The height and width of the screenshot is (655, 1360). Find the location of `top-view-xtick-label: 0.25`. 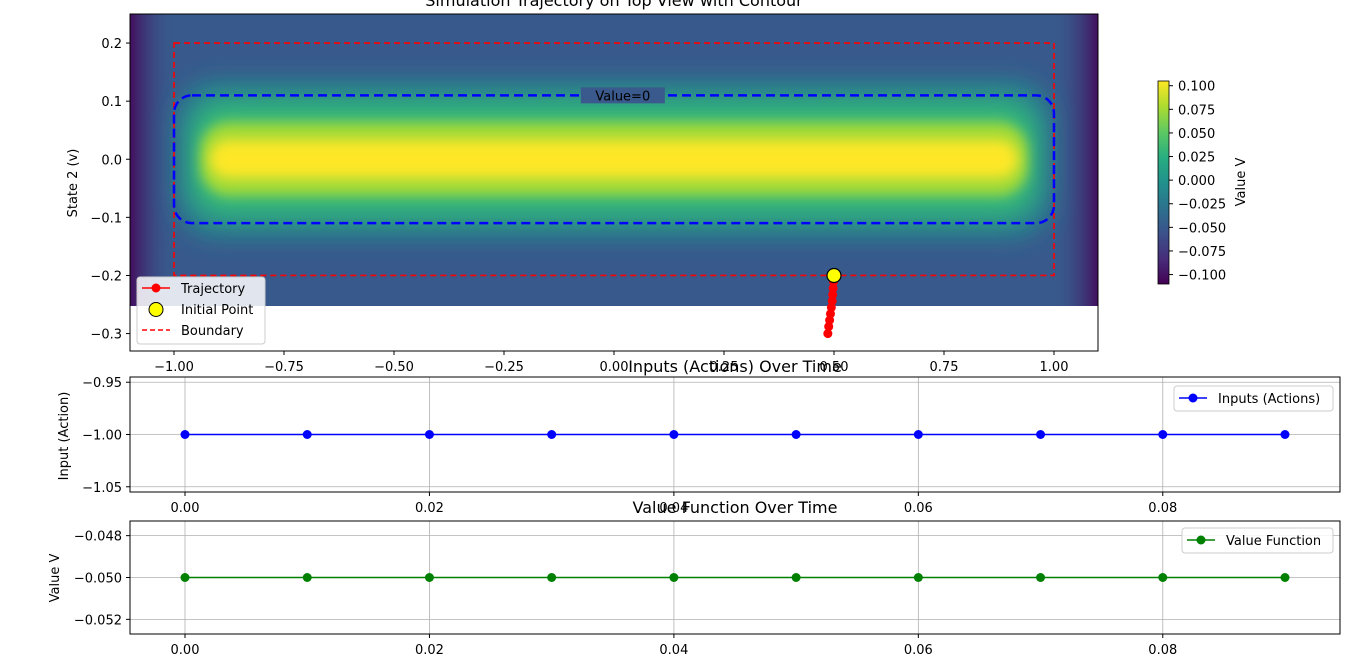

top-view-xtick-label: 0.25 is located at coordinates (724, 367).